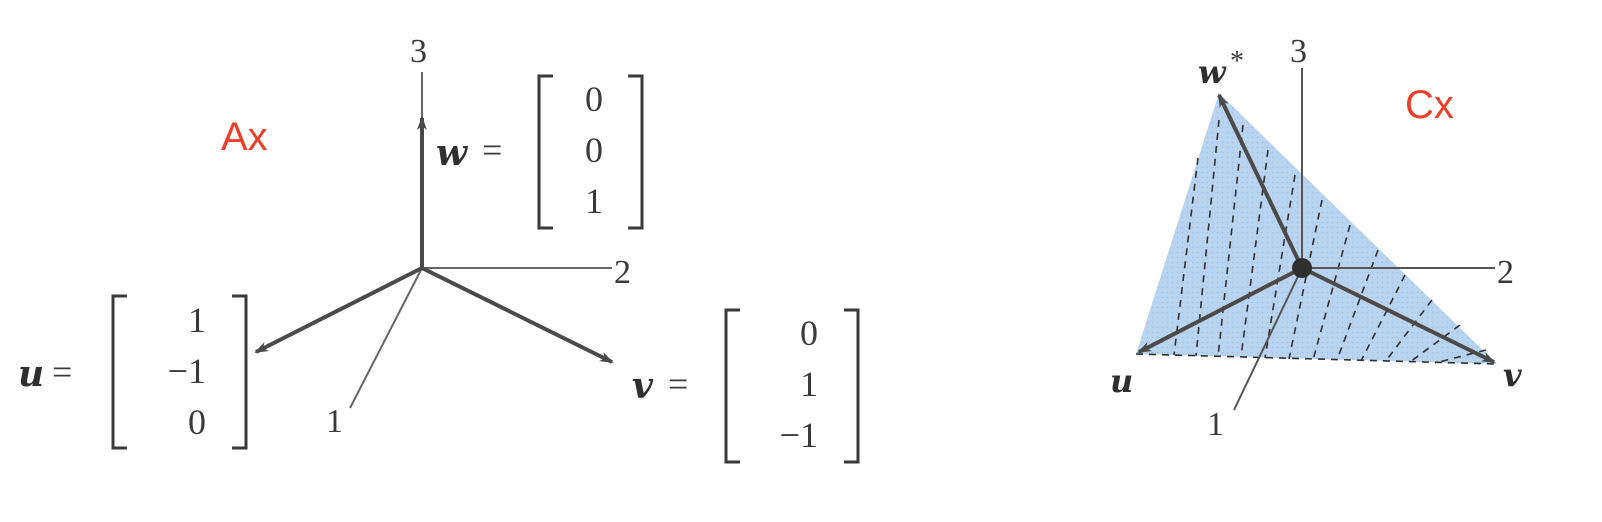 This screenshot has width=1602, height=522. Describe the element at coordinates (643, 386) in the screenshot. I see `vector-v-name: v` at that location.